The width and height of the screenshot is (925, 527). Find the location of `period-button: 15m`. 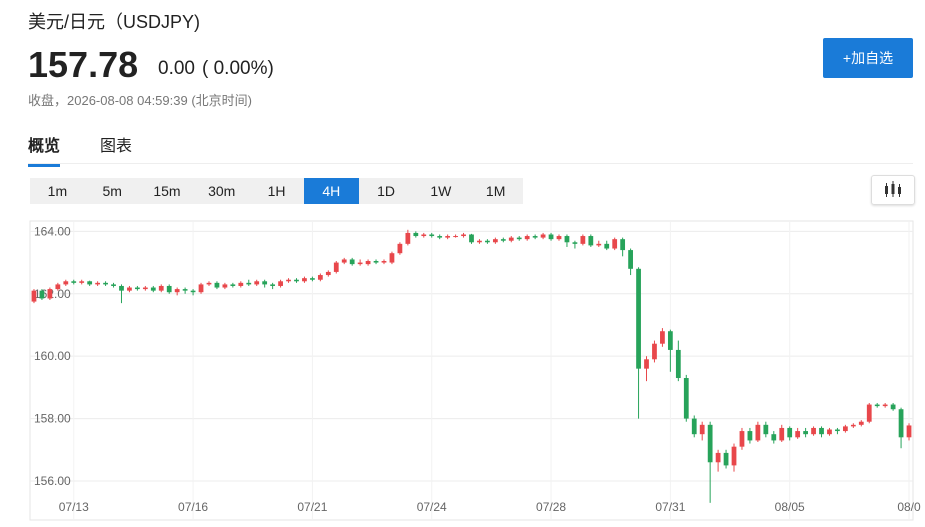

period-button: 15m is located at coordinates (167, 191).